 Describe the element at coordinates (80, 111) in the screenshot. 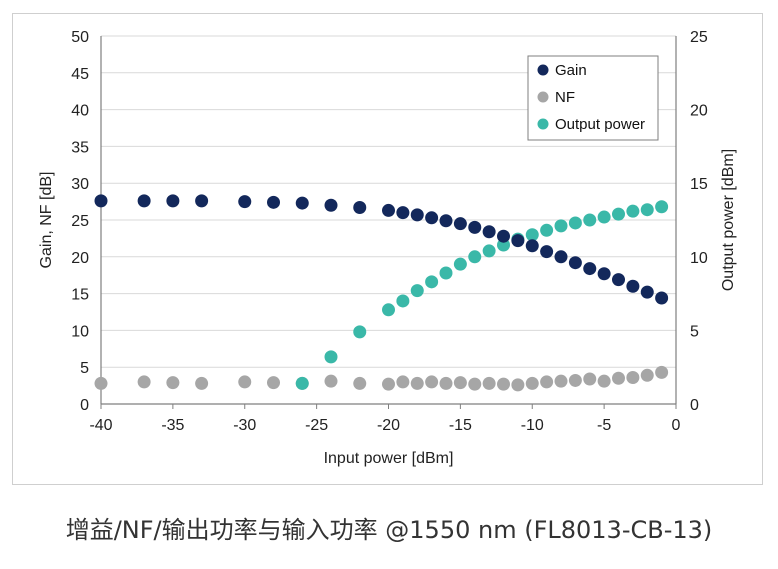

I see `y-tick-label-left: 40` at that location.